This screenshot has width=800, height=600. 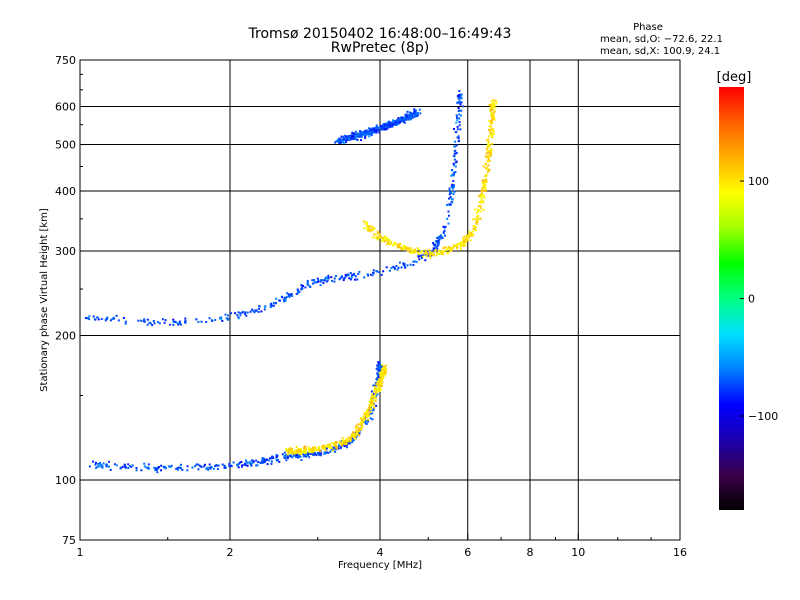 What do you see at coordinates (648, 27) in the screenshot?
I see `phase-heading: Phase` at bounding box center [648, 27].